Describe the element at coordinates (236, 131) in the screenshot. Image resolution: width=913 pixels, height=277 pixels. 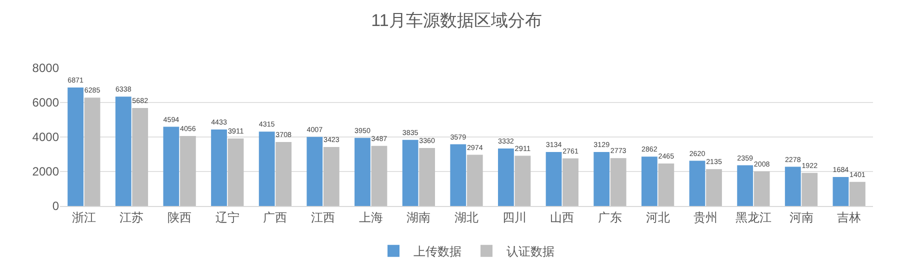
I see `data-label: 3911` at that location.